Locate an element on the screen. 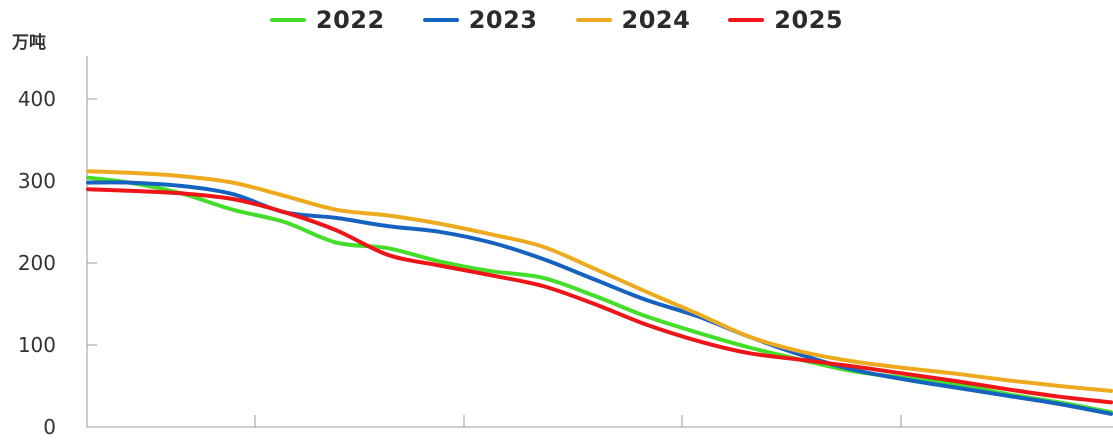  y-tick-label: 300 is located at coordinates (37, 181).